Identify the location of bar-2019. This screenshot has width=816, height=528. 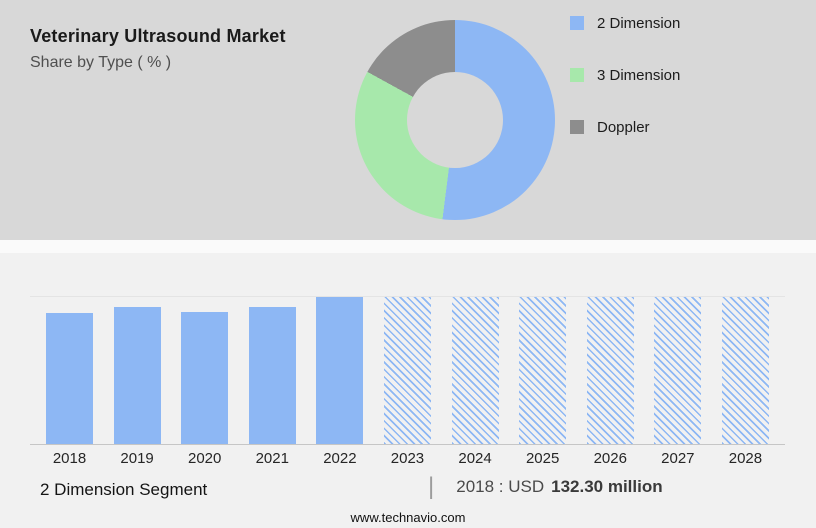
(137, 375).